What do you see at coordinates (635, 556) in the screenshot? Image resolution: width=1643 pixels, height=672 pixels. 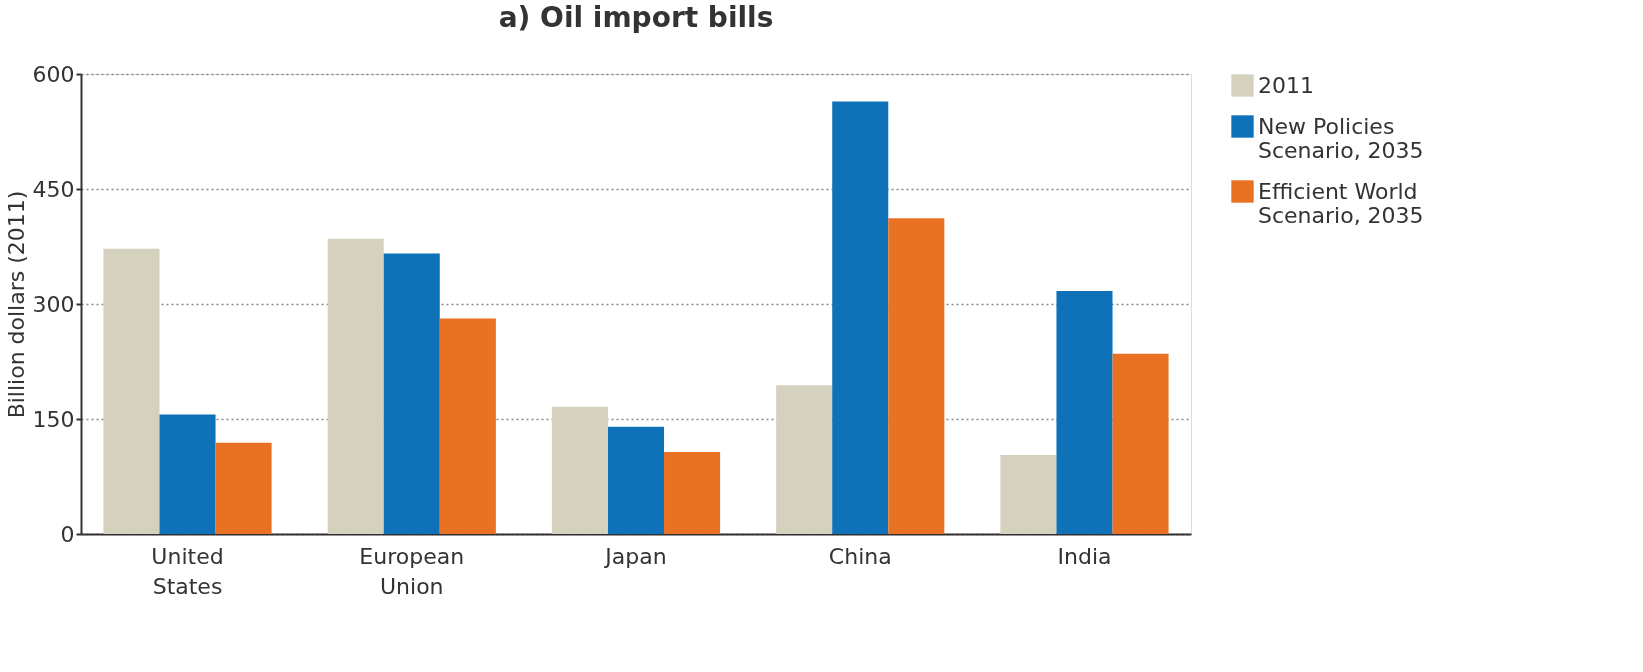 I see `x-tick-label: Japan` at bounding box center [635, 556].